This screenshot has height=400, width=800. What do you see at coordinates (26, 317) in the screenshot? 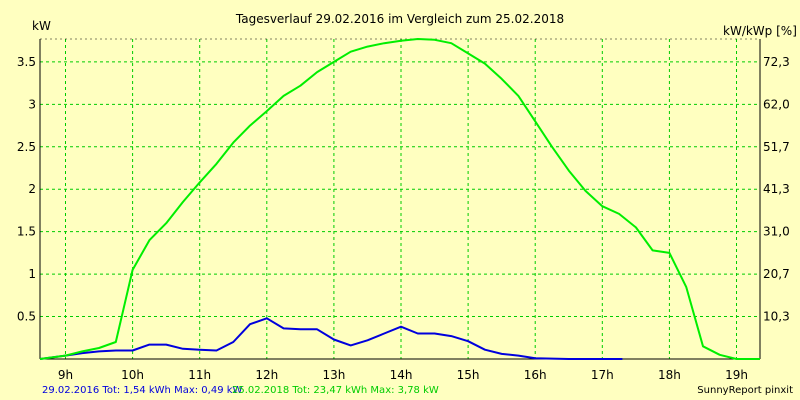
I see `y-tick-label-left: 0.5` at bounding box center [26, 317].